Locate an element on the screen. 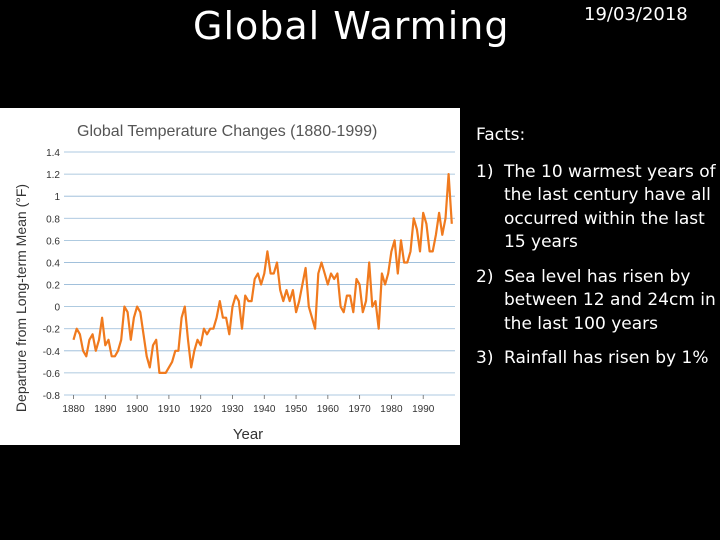 Image resolution: width=720 pixels, height=540 pixels. y-tick-label: 0.6 is located at coordinates (53, 241).